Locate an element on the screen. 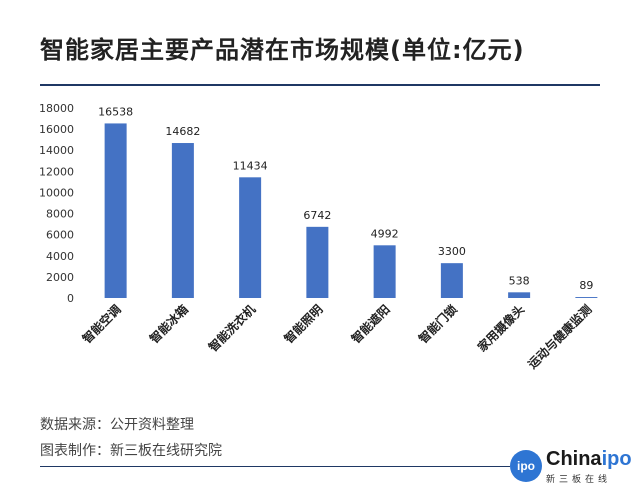 The image size is (640, 500). footer-rule is located at coordinates (275, 466).